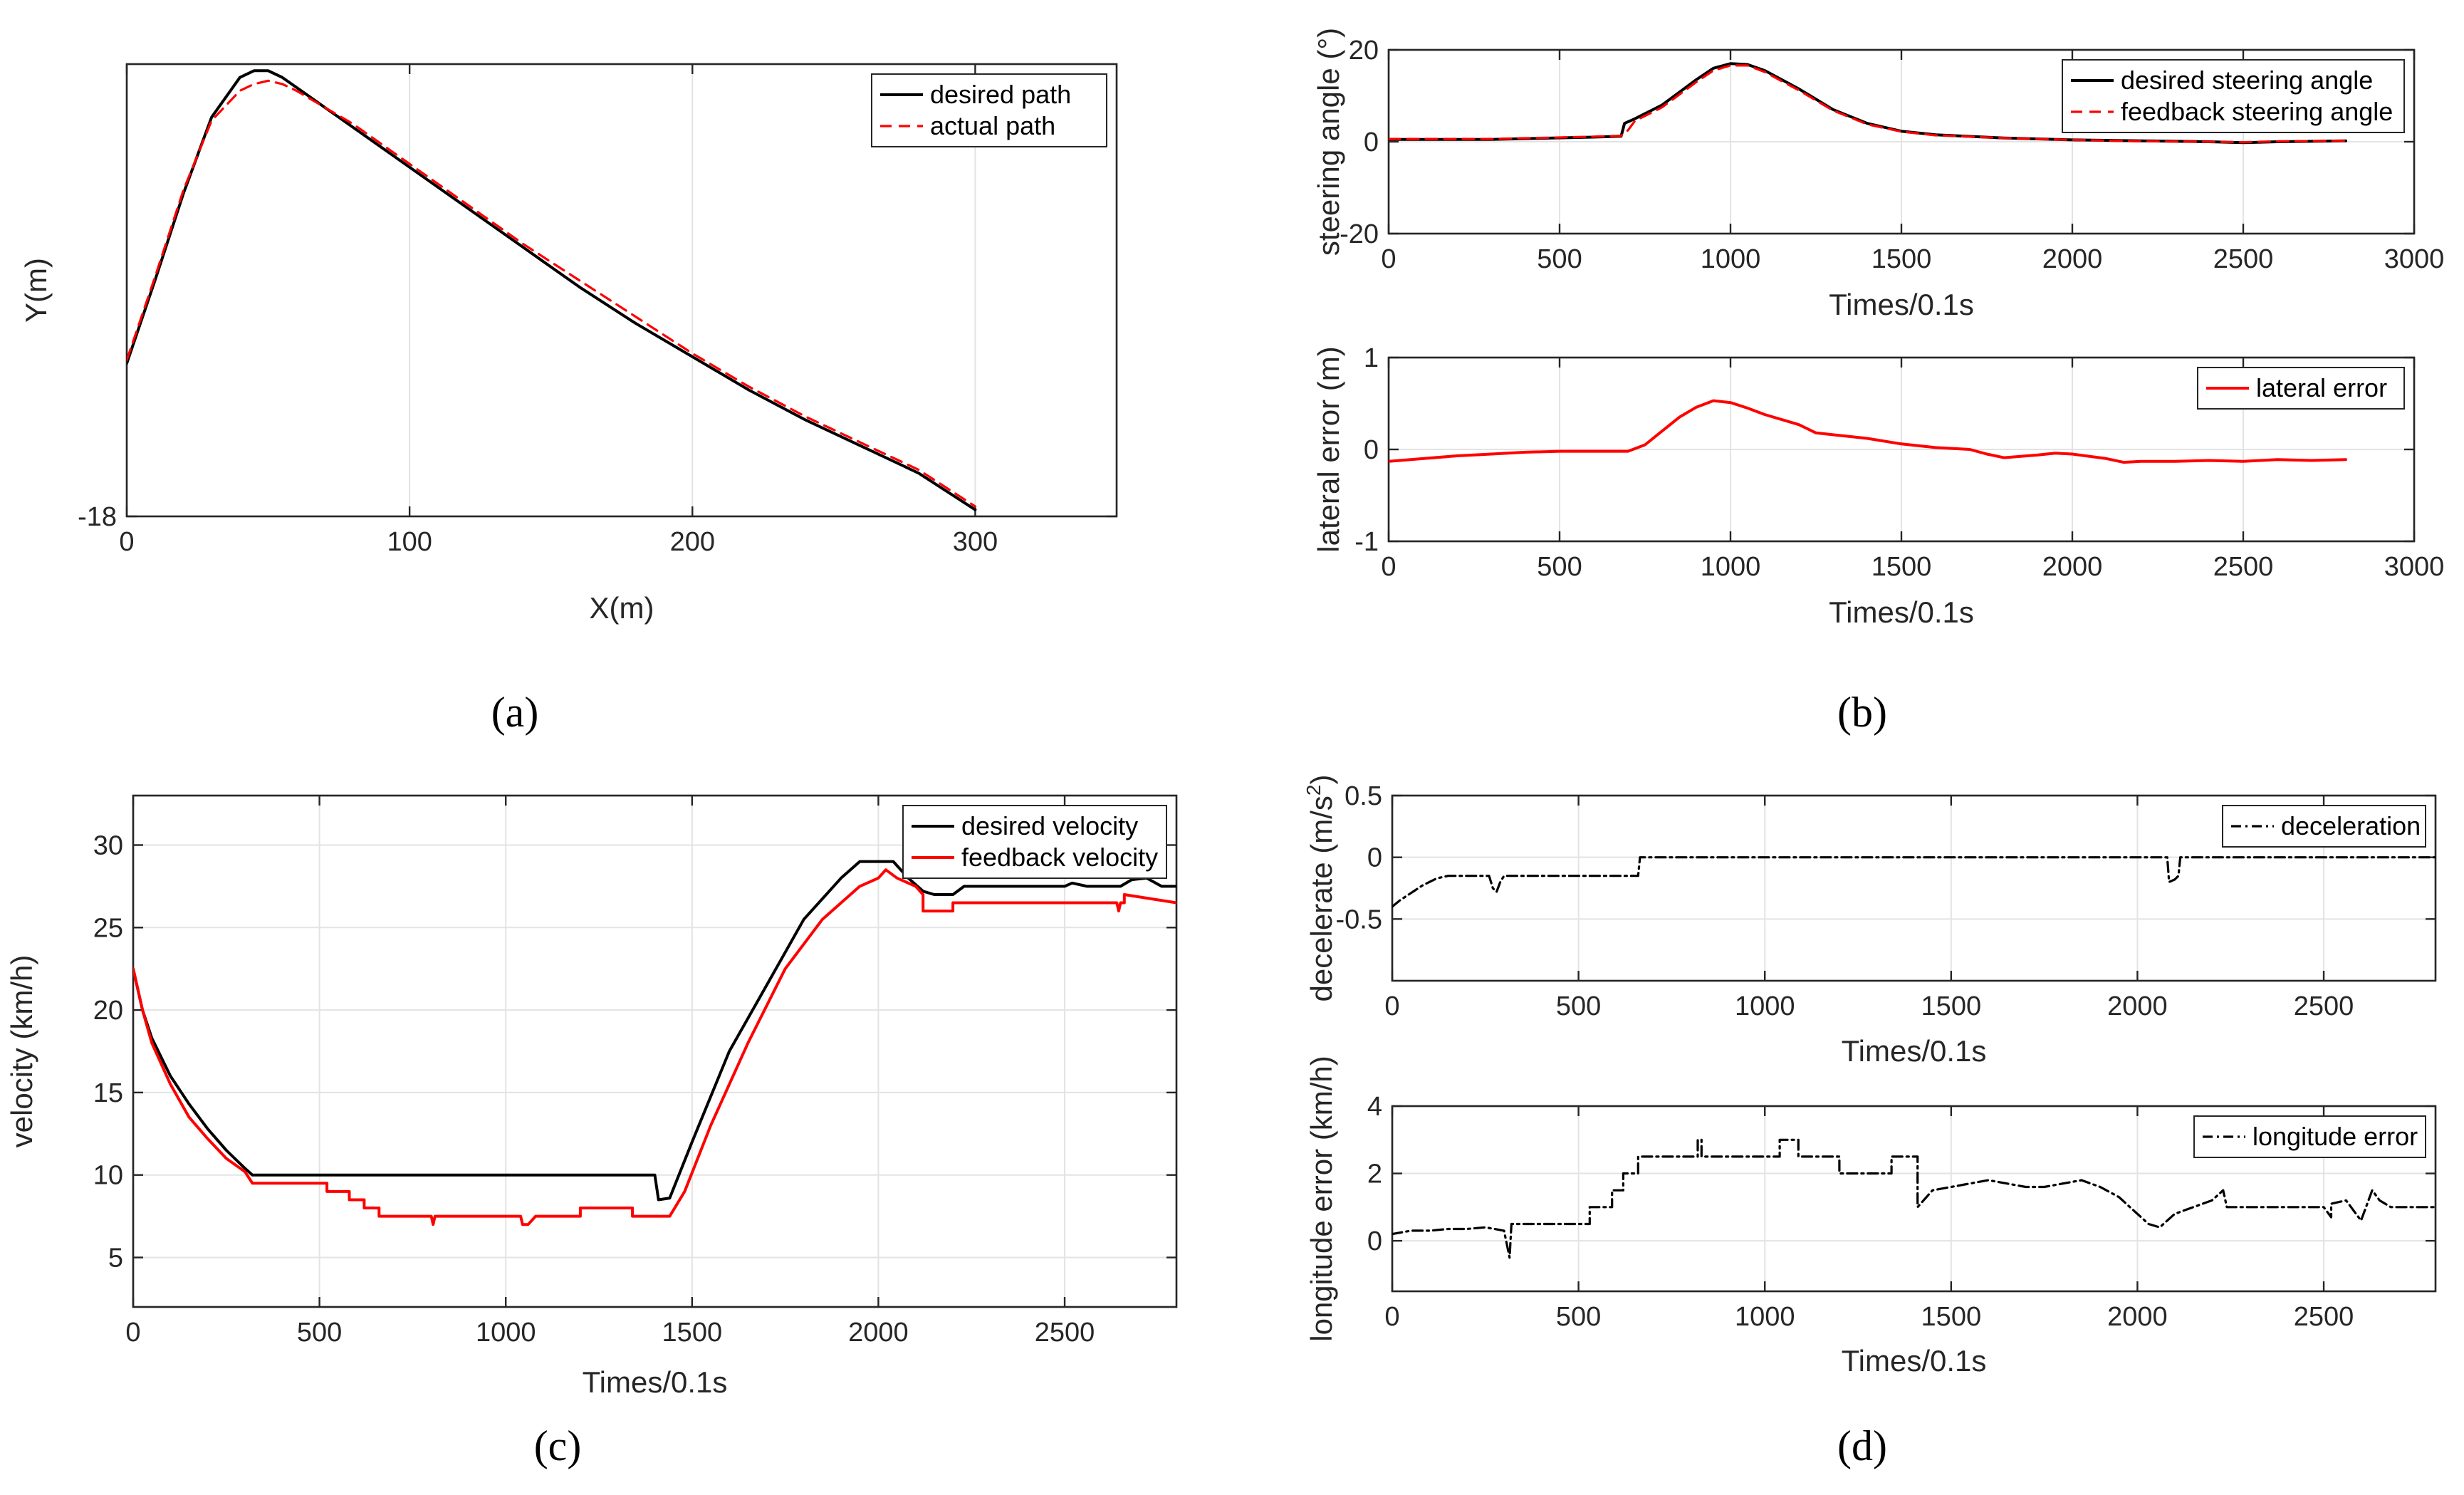 This screenshot has width=2464, height=1495. What do you see at coordinates (409, 542) in the screenshot?
I see `x-tick-label: 100` at bounding box center [409, 542].